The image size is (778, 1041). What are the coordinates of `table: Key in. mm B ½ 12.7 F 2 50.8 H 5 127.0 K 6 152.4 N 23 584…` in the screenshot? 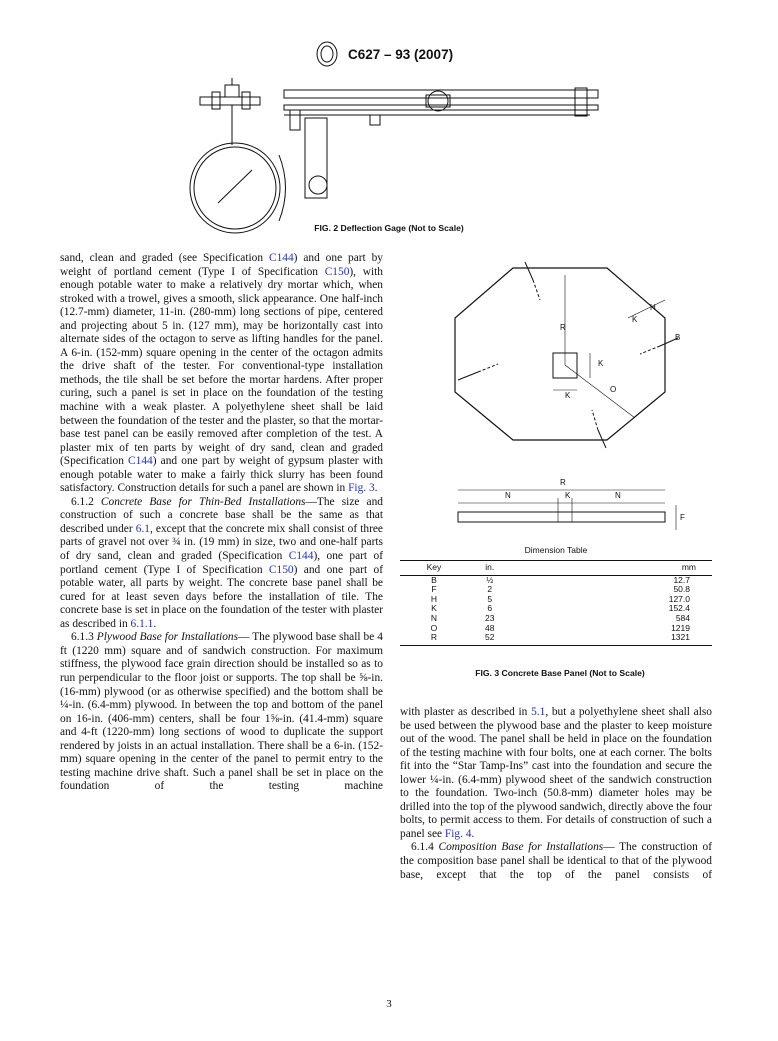 It's located at (556, 601).